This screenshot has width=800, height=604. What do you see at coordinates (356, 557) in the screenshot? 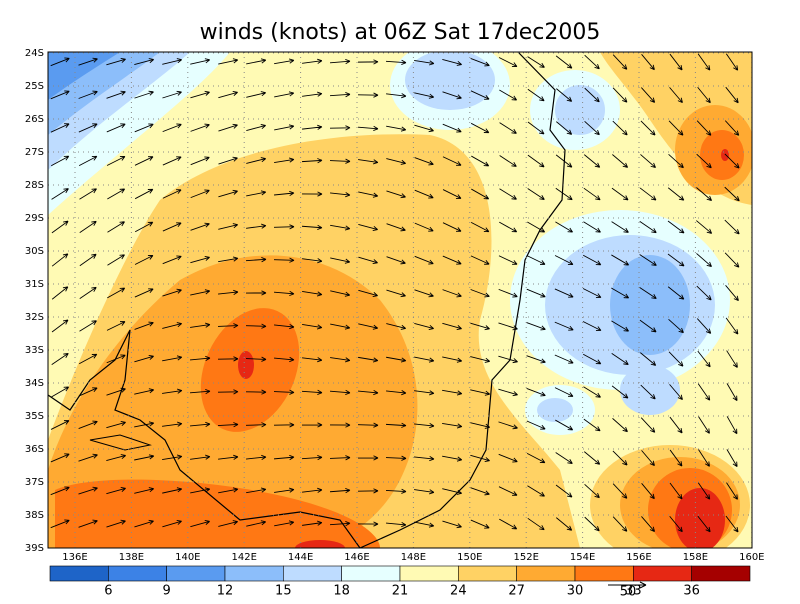
I see `lon-label: 146E` at bounding box center [356, 557].